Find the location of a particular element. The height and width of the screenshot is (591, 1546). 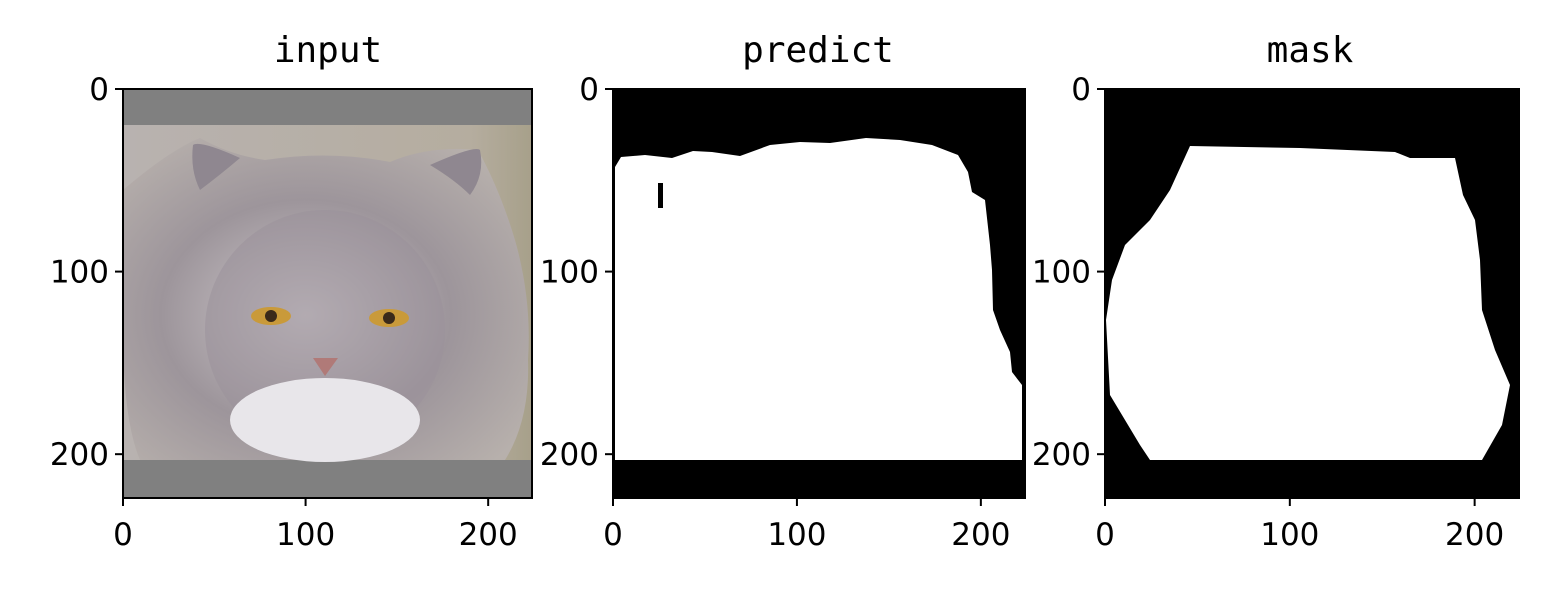

predict-foreground is located at coordinates (818, 299).